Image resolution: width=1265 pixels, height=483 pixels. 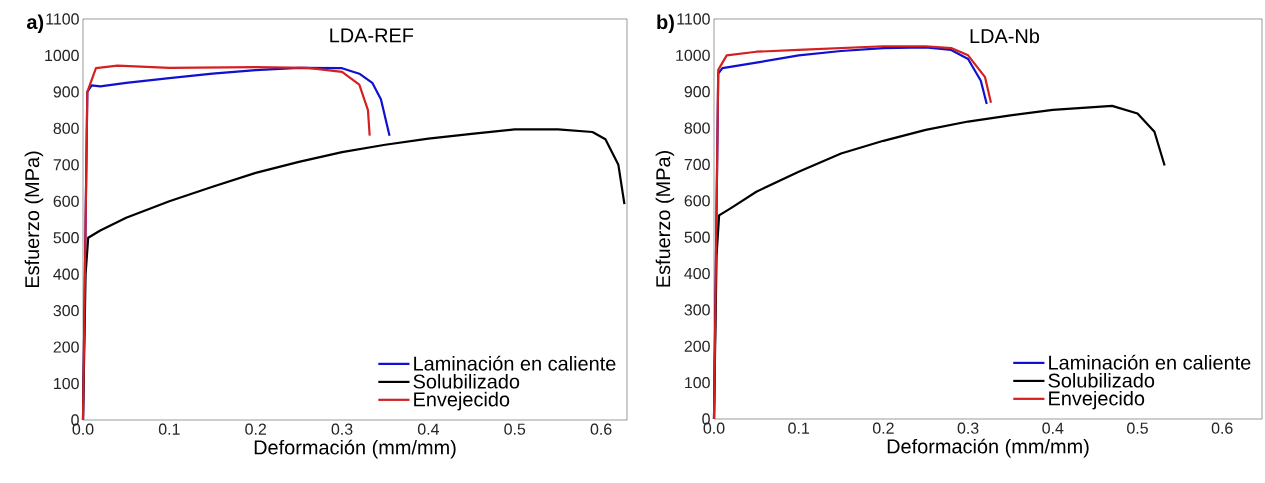 What do you see at coordinates (1005, 36) in the screenshot?
I see `chart-title: LDA-Nb` at bounding box center [1005, 36].